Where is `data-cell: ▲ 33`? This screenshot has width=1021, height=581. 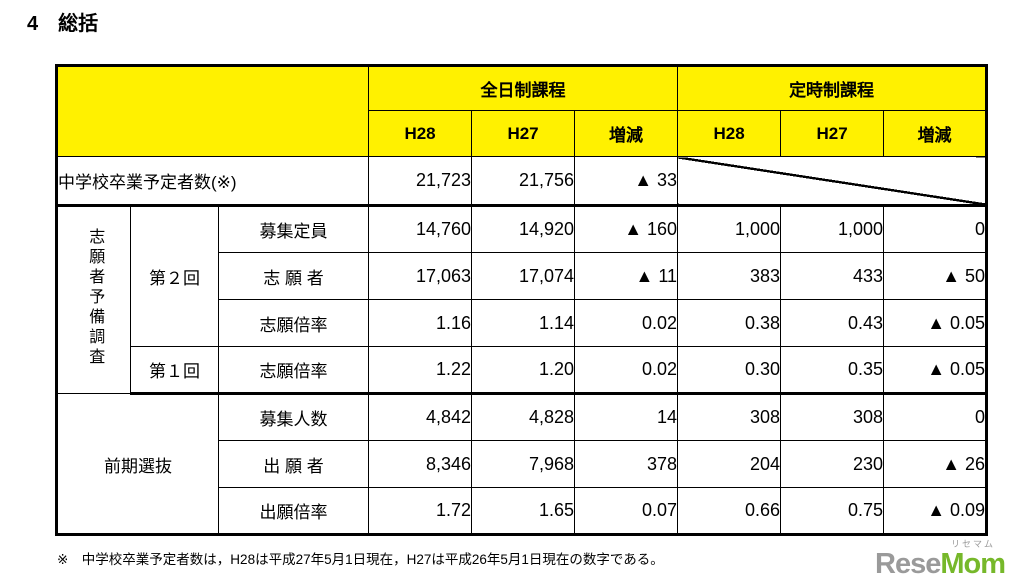 data-cell: ▲ 33 is located at coordinates (626, 181).